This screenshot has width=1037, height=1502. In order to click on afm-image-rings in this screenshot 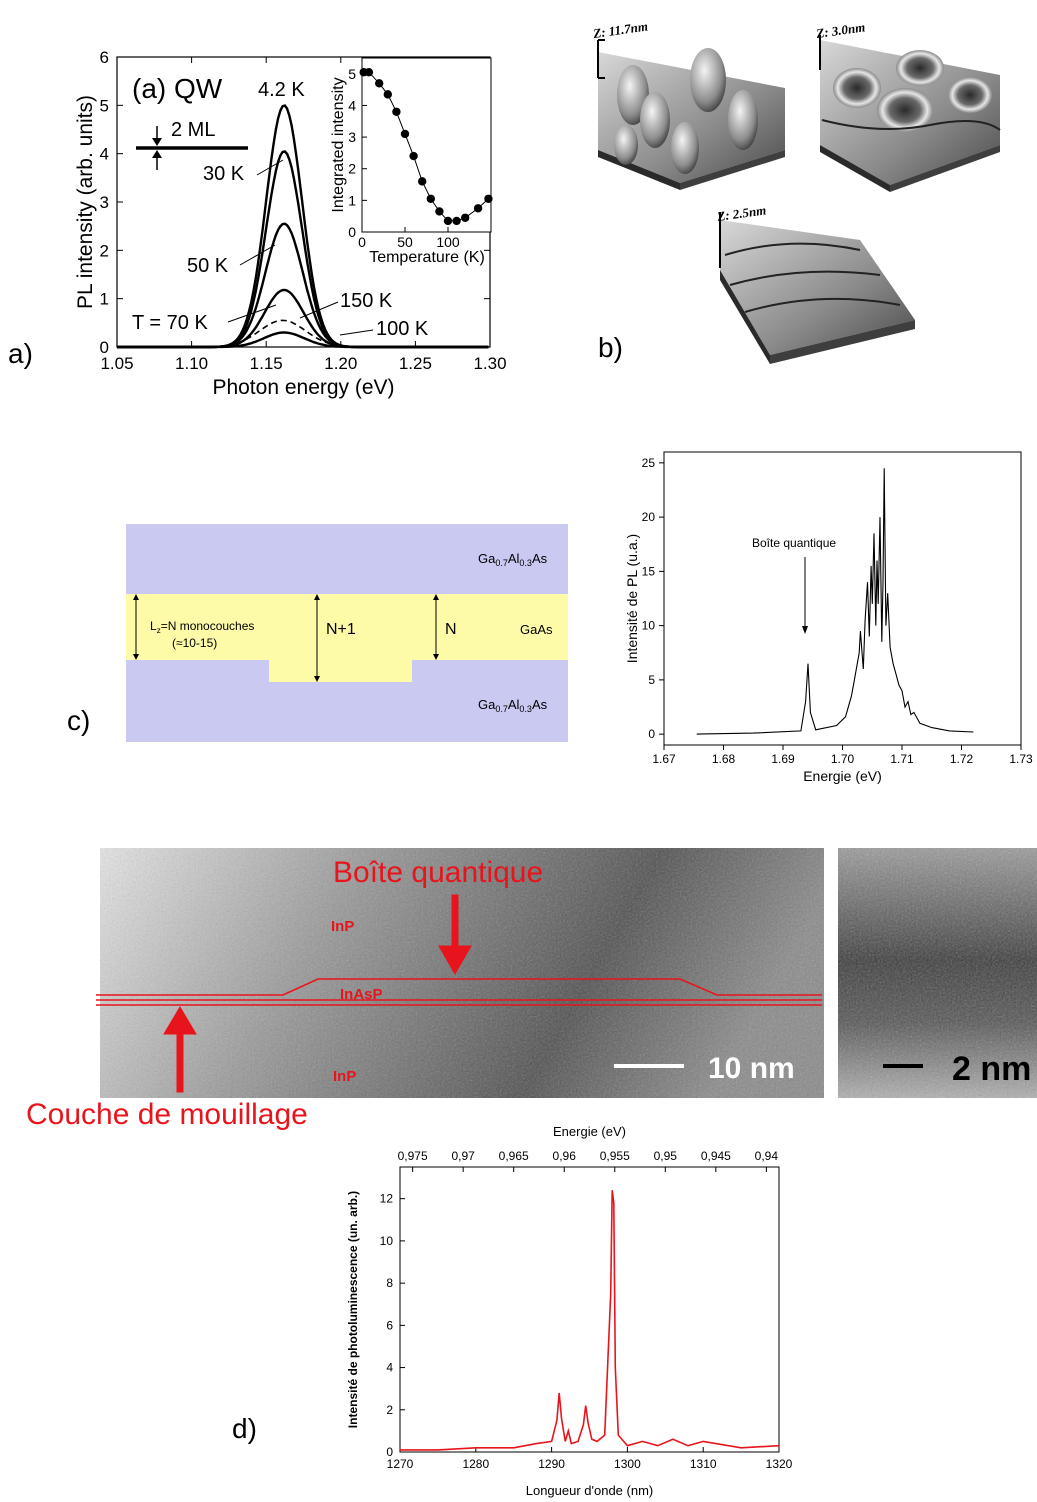, I will do `click(910, 113)`.